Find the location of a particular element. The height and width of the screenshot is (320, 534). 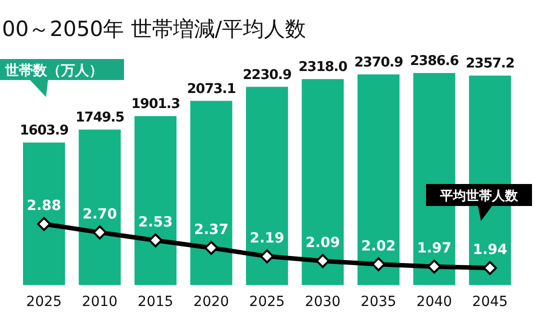

x-tick-label: 2015 is located at coordinates (156, 302).